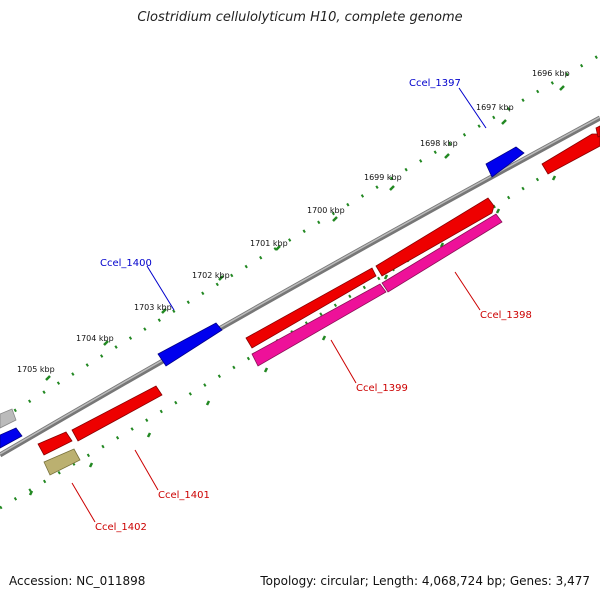 Image resolution: width=600 pixels, height=600 pixels. Describe the element at coordinates (126, 263) in the screenshot. I see `gene-label-ccel1400: Ccel_1400` at that location.